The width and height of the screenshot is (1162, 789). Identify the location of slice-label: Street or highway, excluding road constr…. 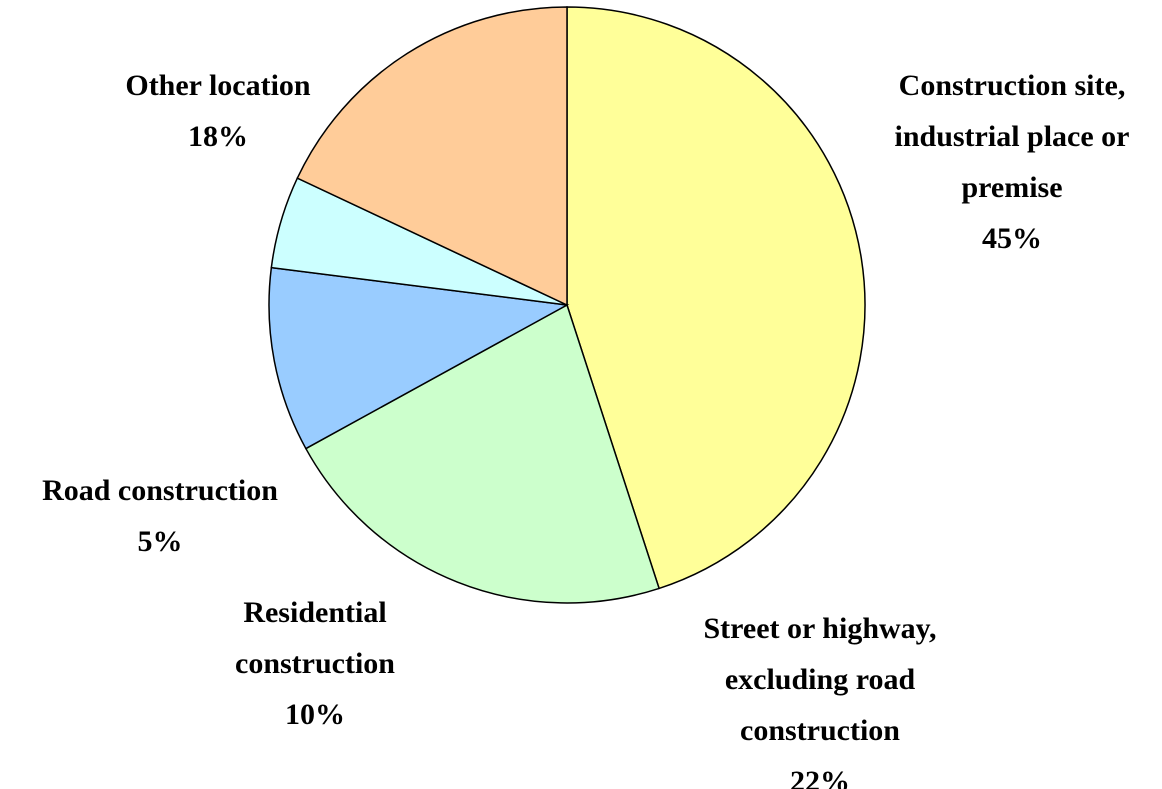
(820, 696).